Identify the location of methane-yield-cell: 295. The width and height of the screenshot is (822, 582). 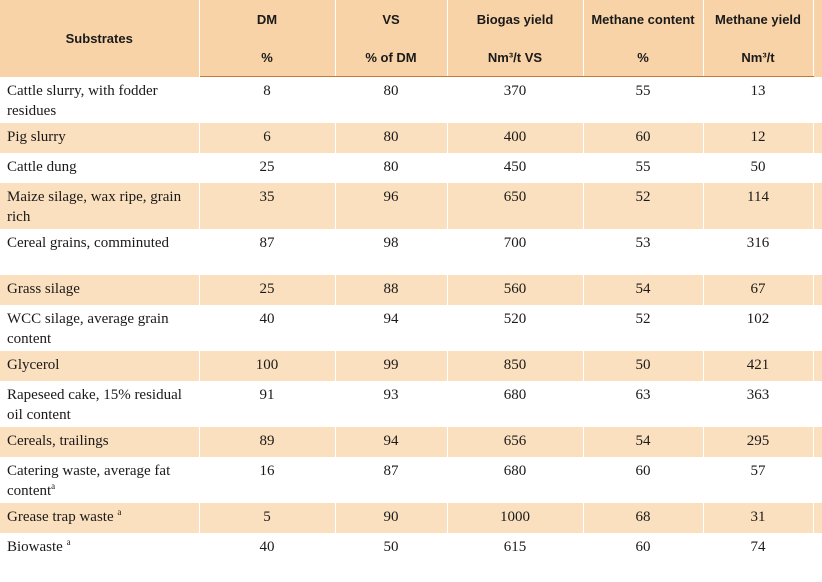
(758, 442).